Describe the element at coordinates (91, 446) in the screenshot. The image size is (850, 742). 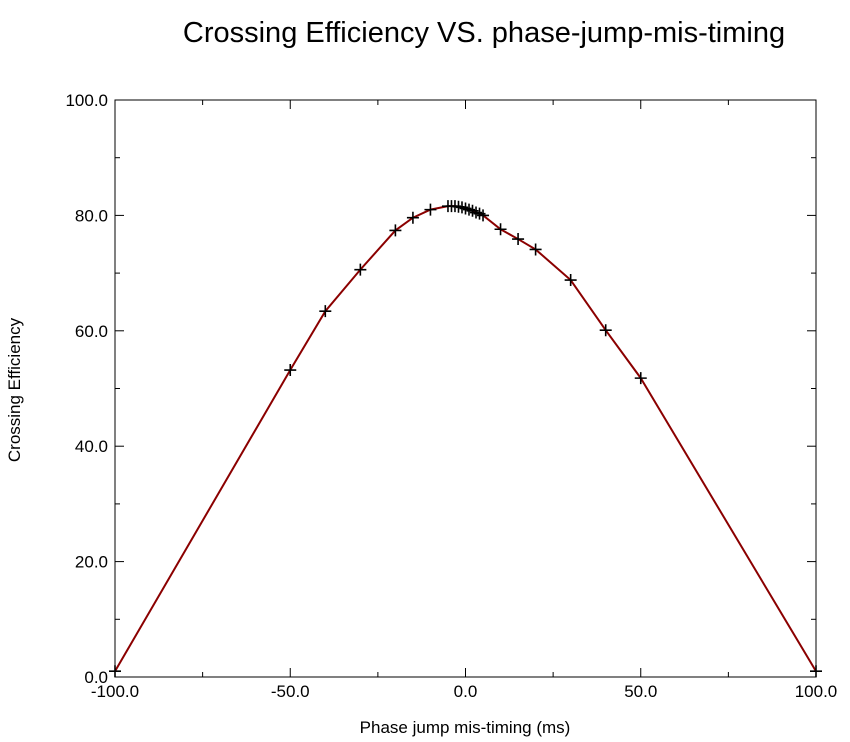
I see `y-tick-label: 40.0` at that location.